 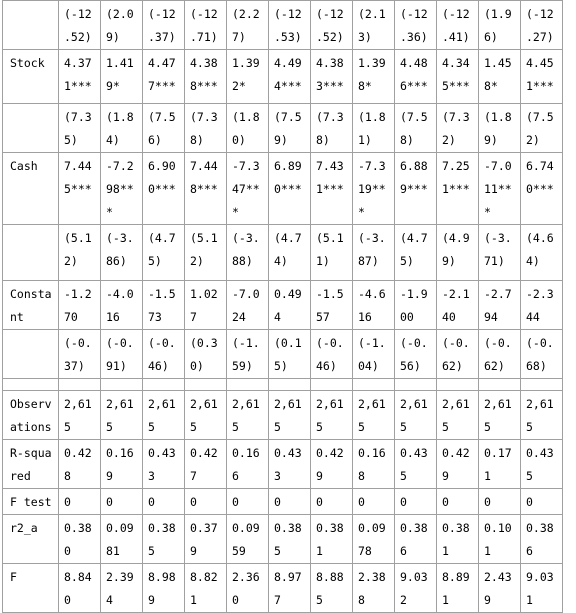 I want to click on table-cell: (-3. 87), so click(x=373, y=252).